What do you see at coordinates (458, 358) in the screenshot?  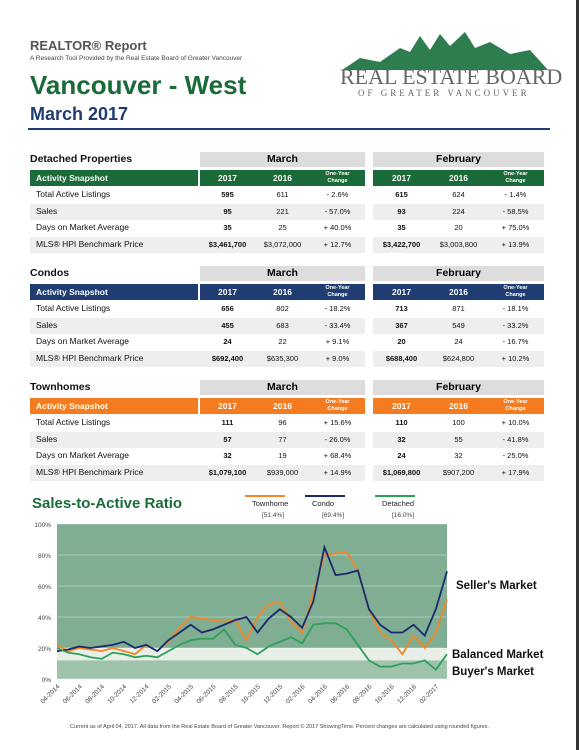 I see `cell: $624,800` at bounding box center [458, 358].